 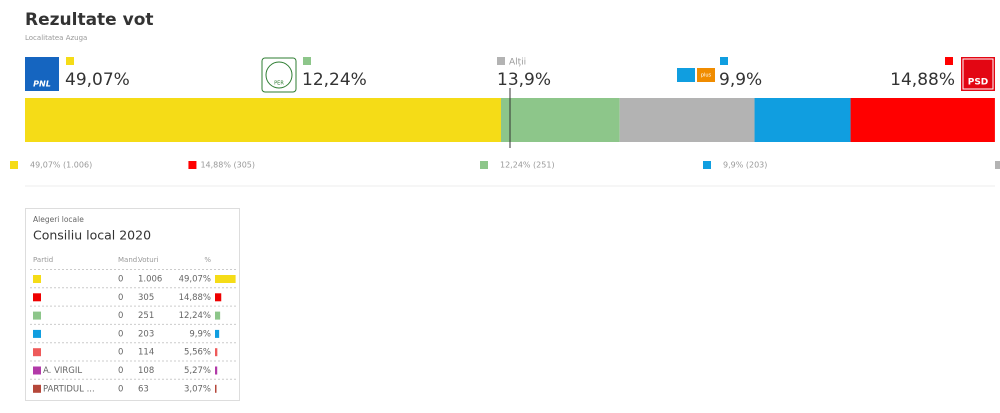 What do you see at coordinates (92, 235) in the screenshot?
I see `table-subtitle: Consiliu local 2020` at bounding box center [92, 235].